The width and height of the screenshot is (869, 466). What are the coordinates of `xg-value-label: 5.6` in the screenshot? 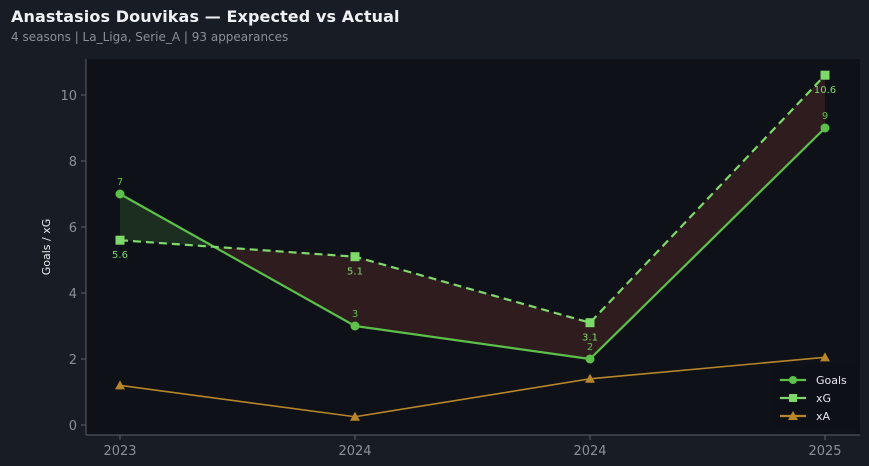 It's located at (120, 255).